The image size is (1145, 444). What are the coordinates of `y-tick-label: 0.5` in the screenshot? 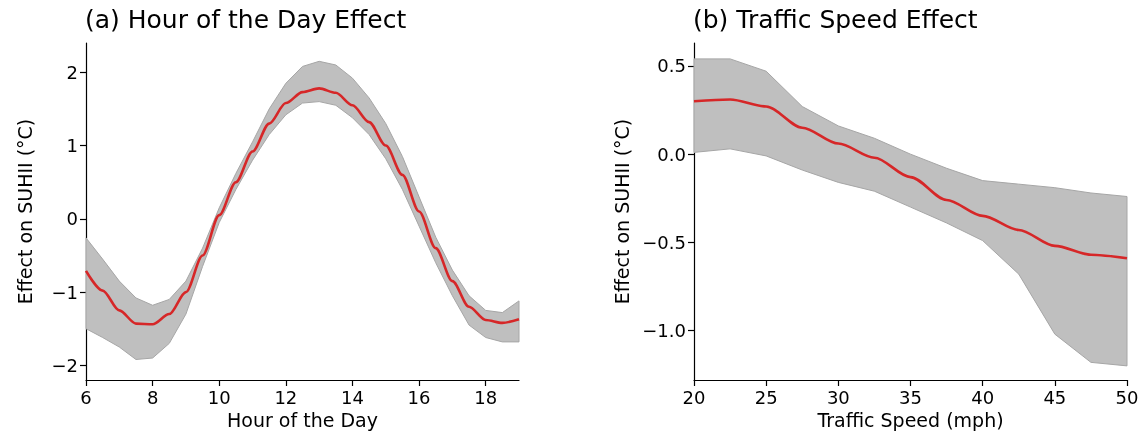 It's located at (671, 66).